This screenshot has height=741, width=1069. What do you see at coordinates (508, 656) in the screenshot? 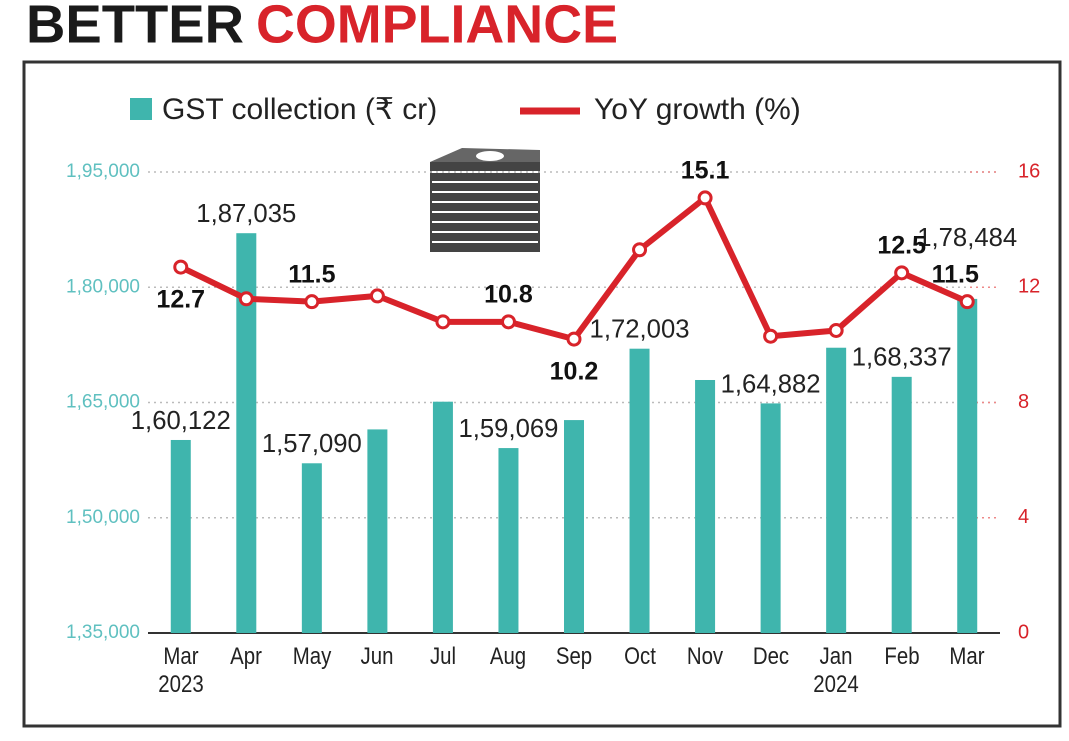
I see `x-tick-label: Aug` at bounding box center [508, 656].